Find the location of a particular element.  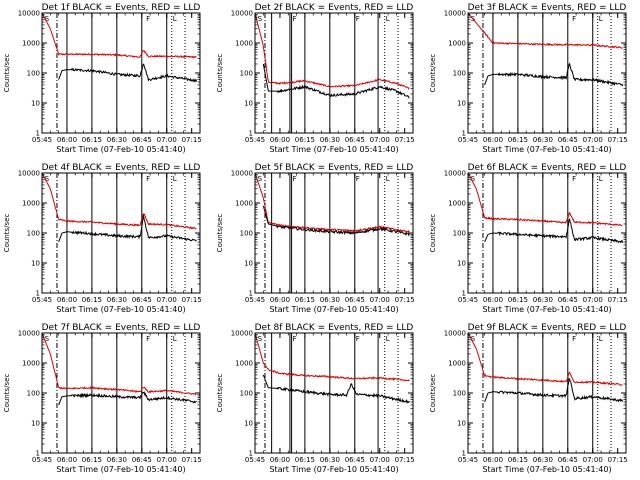

panel-title: Det 4f BLACK = Events, RED = LLD is located at coordinates (121, 168).